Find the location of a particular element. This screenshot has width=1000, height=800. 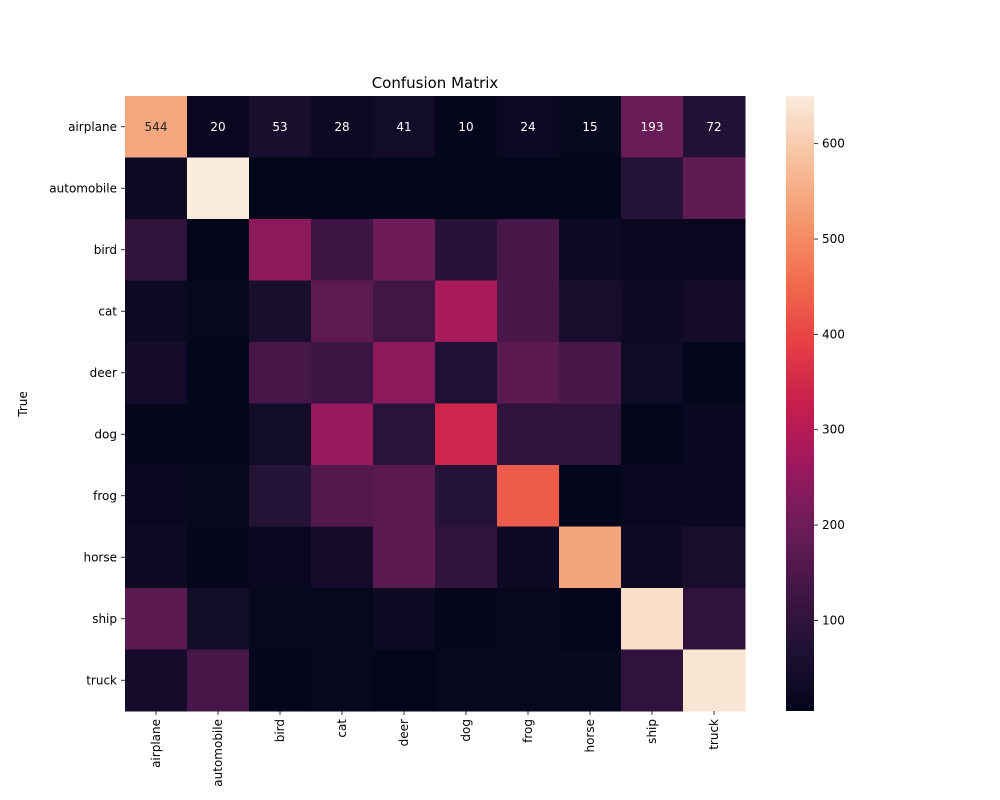

x-tick-label: cat is located at coordinates (342, 728).